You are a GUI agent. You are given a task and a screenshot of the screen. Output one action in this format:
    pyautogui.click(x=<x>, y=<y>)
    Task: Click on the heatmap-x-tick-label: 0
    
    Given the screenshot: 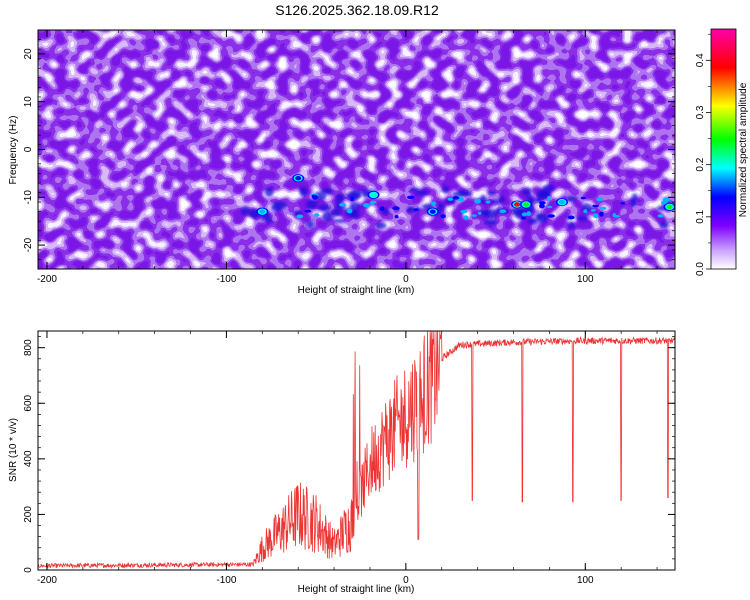 What is the action you would take?
    pyautogui.click(x=406, y=279)
    